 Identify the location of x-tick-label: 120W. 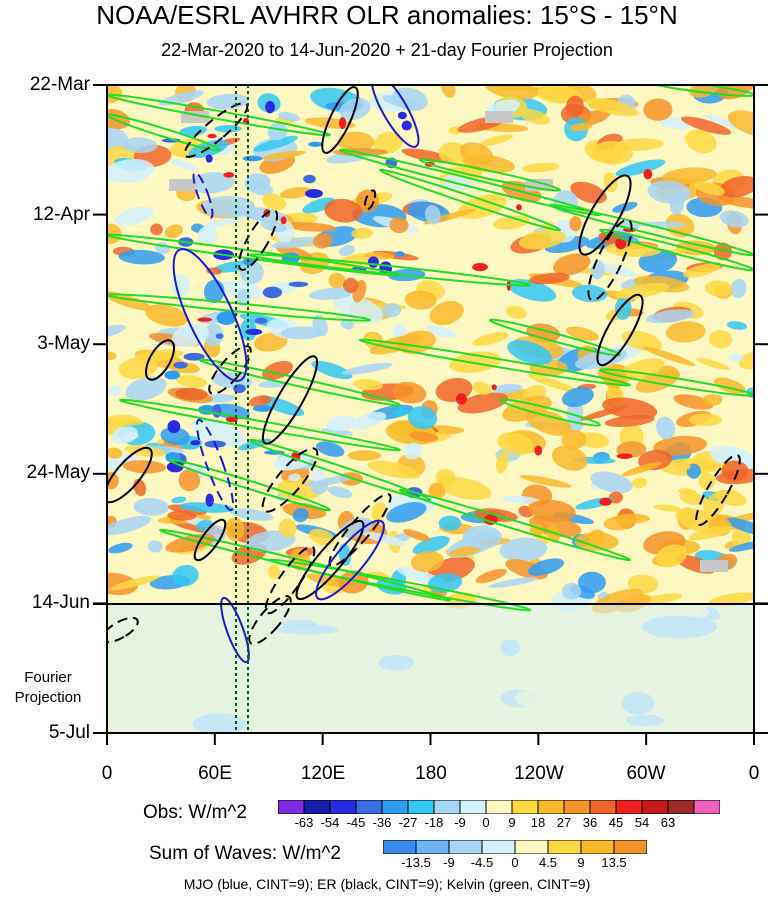
(539, 773).